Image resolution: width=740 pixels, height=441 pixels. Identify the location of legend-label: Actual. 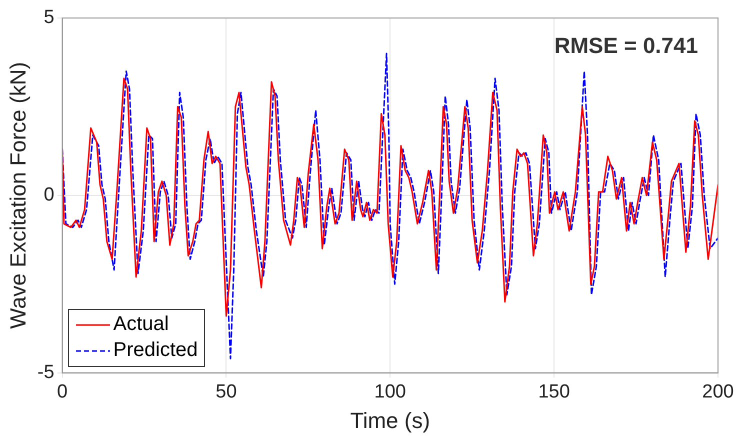
(141, 324).